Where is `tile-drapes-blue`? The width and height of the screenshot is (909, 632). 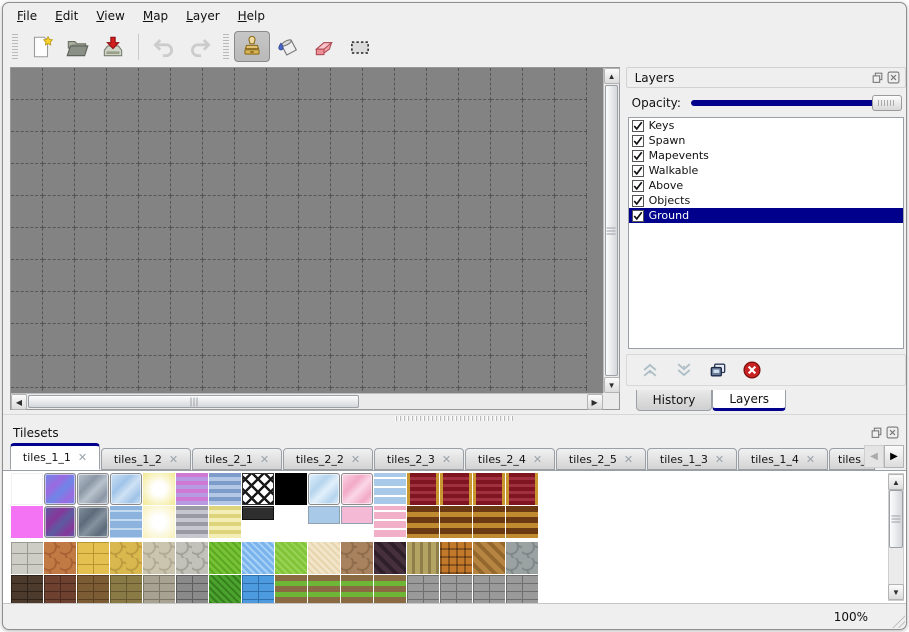 tile-drapes-blue is located at coordinates (390, 489).